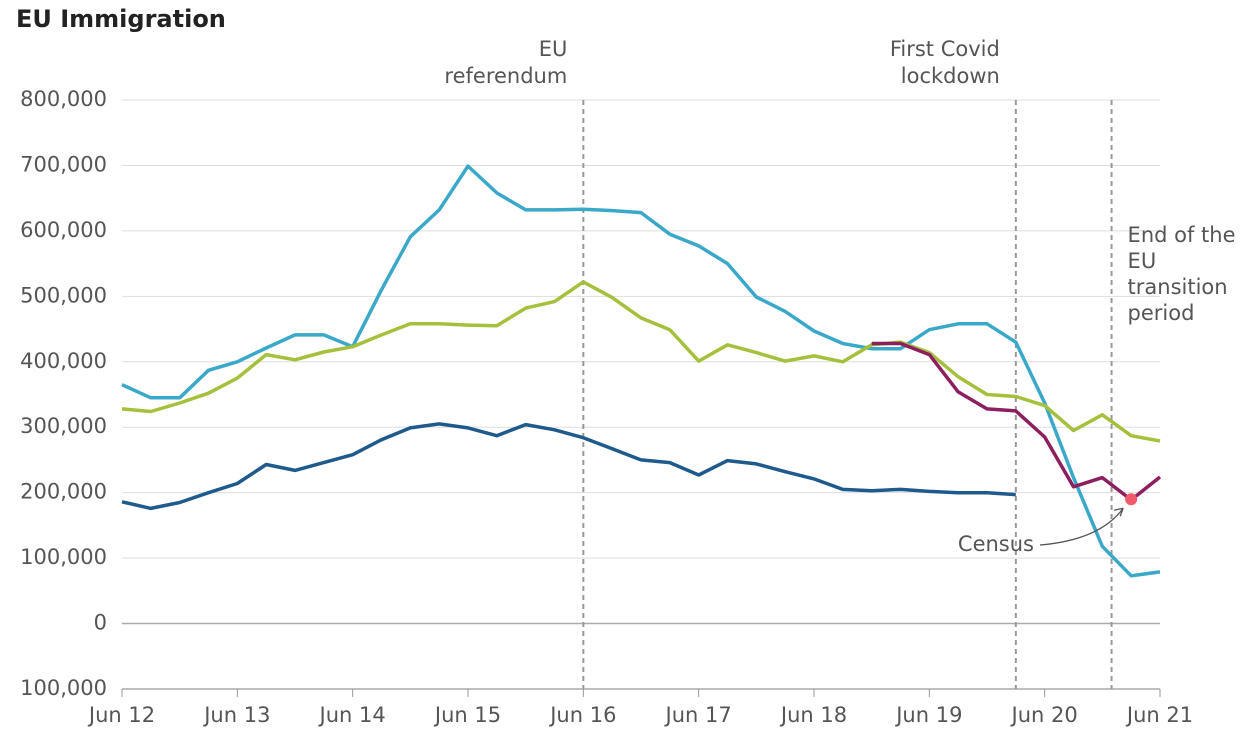 The image size is (1259, 729). What do you see at coordinates (1159, 715) in the screenshot?
I see `x-tick-label: Jun 21` at bounding box center [1159, 715].